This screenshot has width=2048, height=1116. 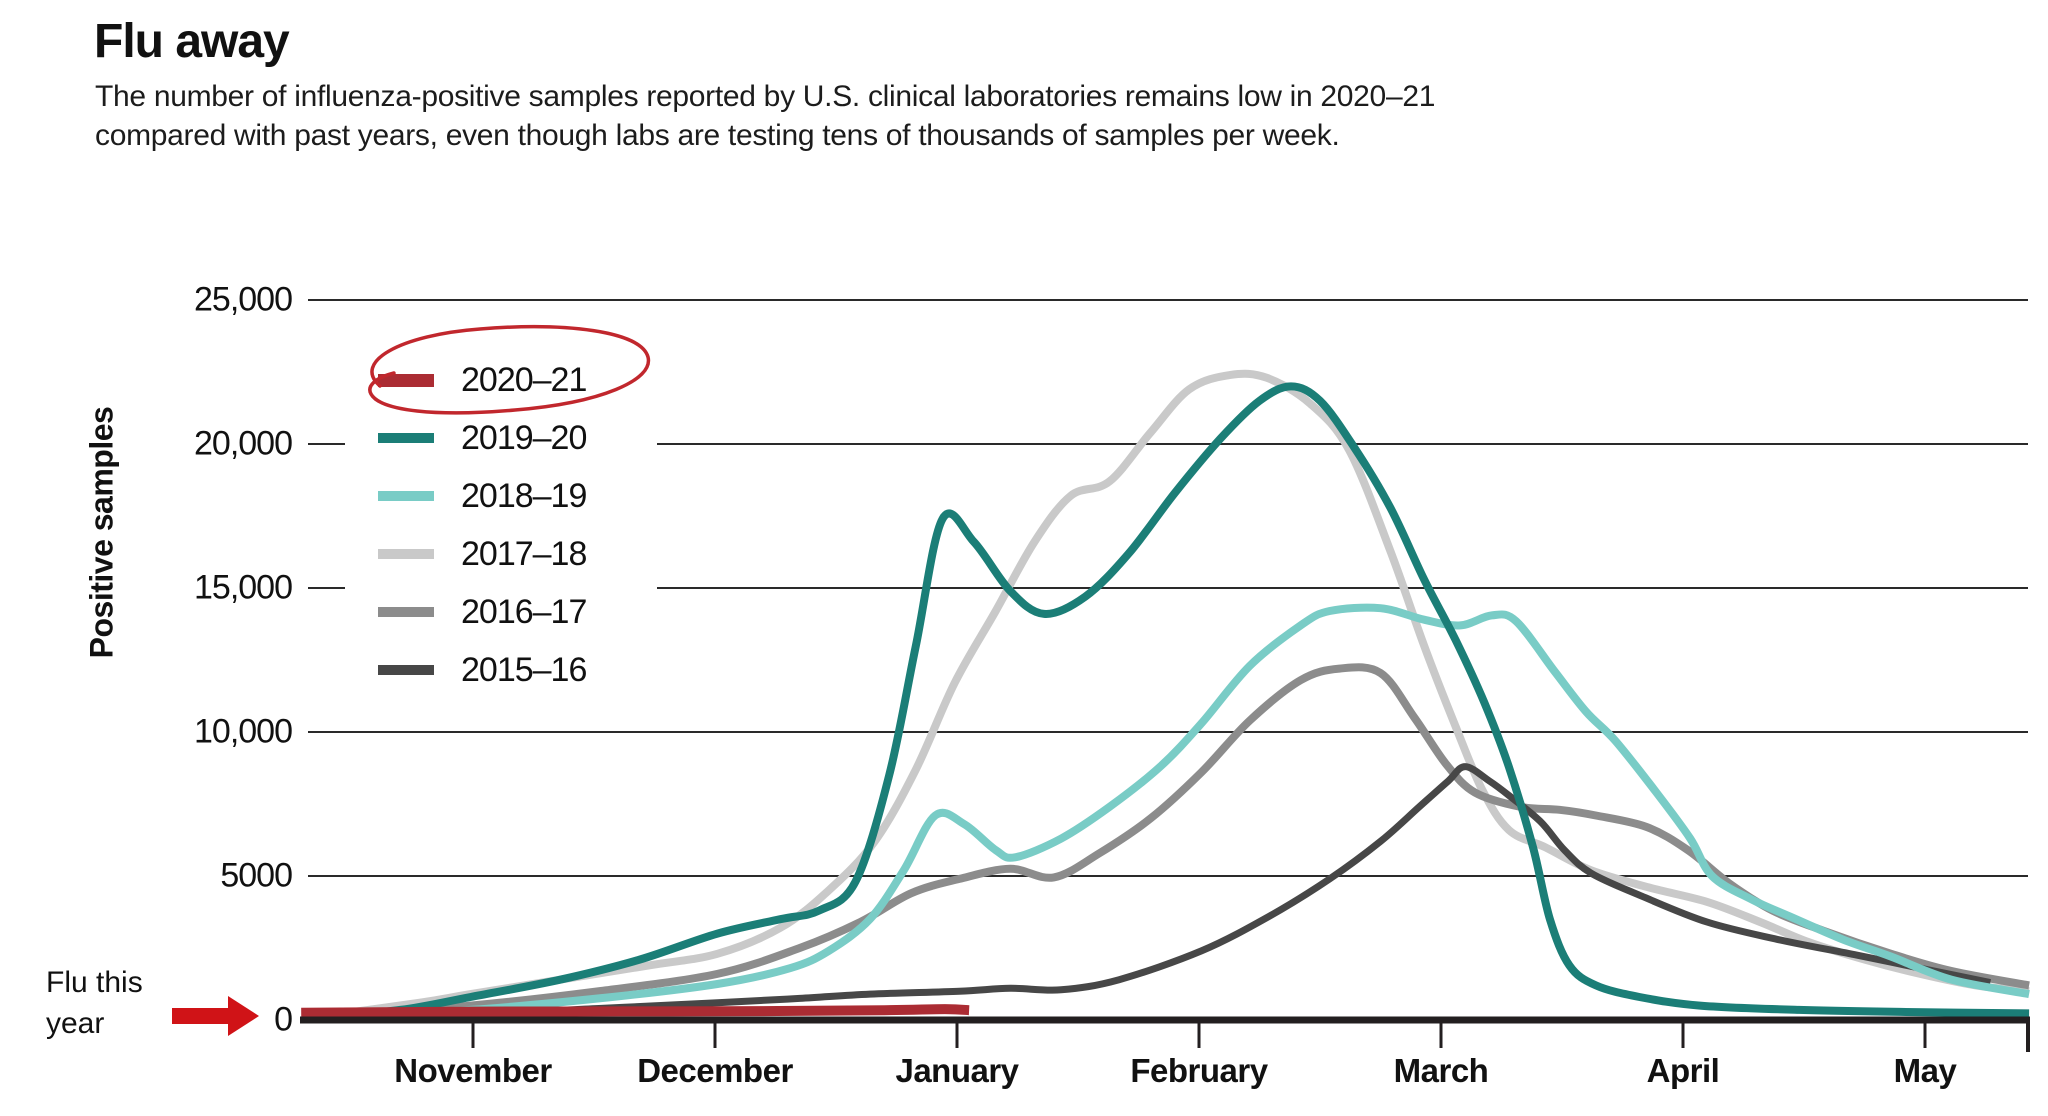 What do you see at coordinates (524, 553) in the screenshot?
I see `legend-label-2017–18: 2017–18` at bounding box center [524, 553].